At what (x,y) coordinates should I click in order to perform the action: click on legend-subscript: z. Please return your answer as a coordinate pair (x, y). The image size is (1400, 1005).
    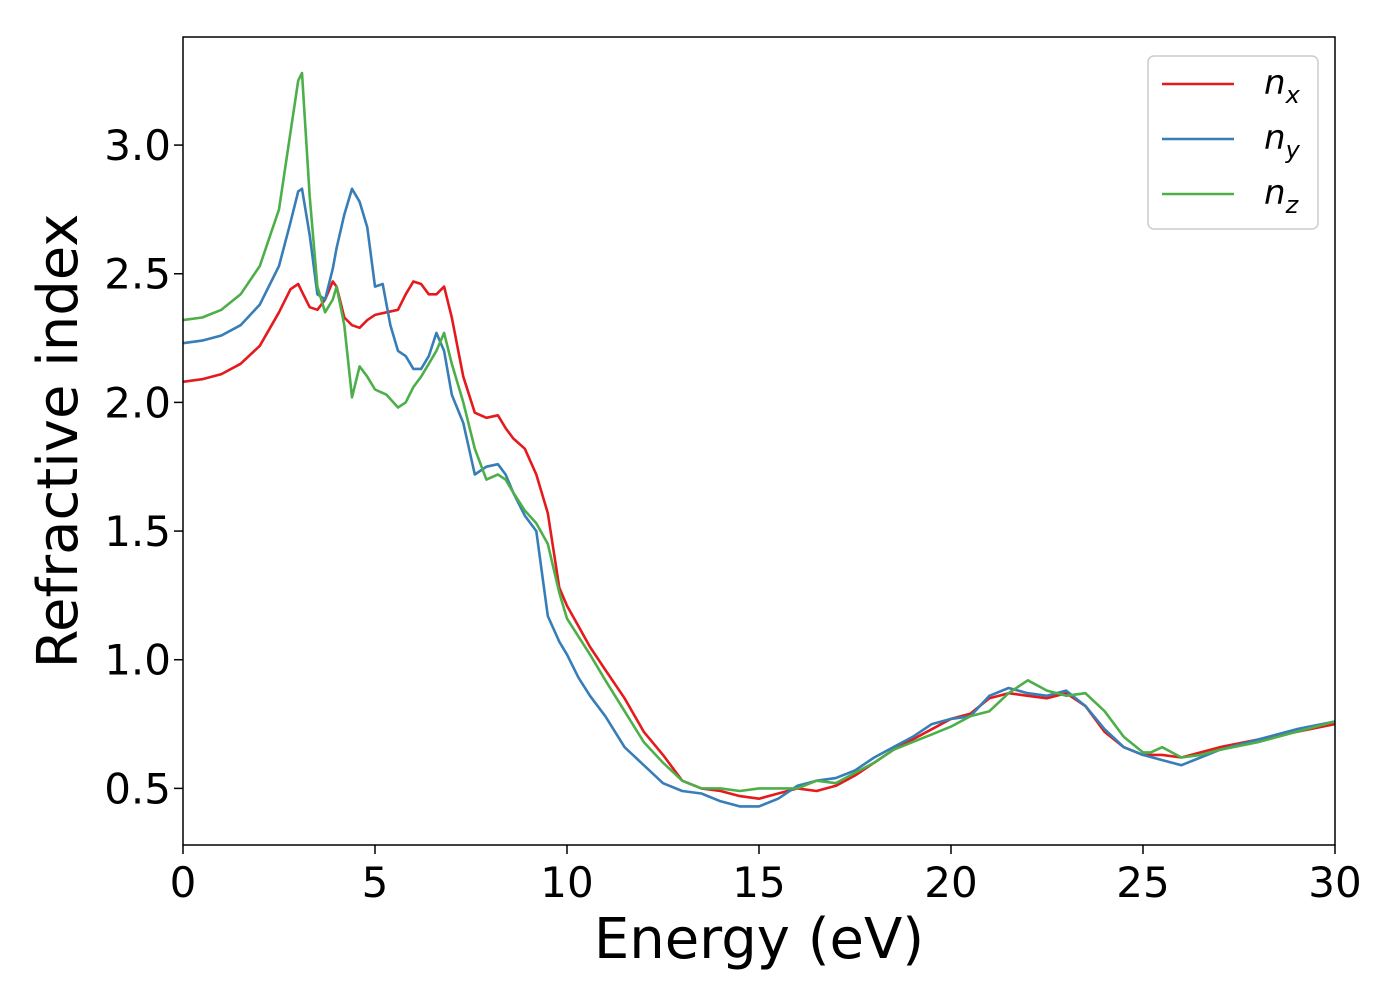
    Looking at the image, I should click on (1292, 205).